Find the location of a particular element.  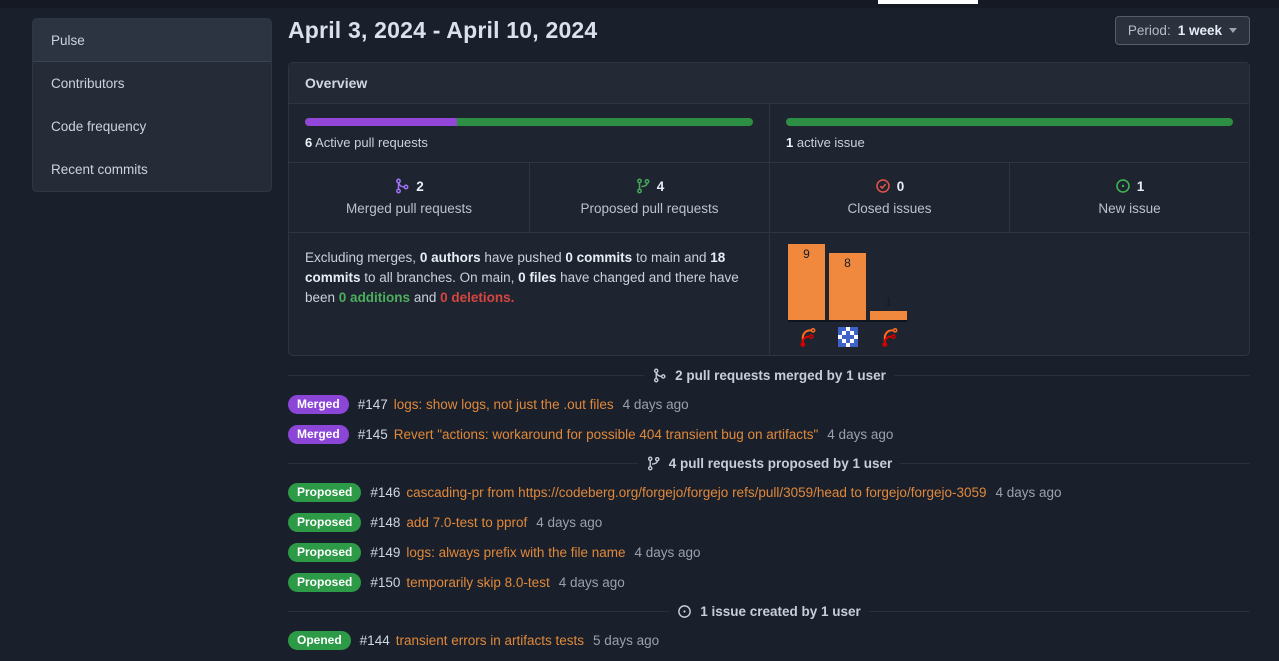

stat-label: Merged pull requests is located at coordinates (409, 208).